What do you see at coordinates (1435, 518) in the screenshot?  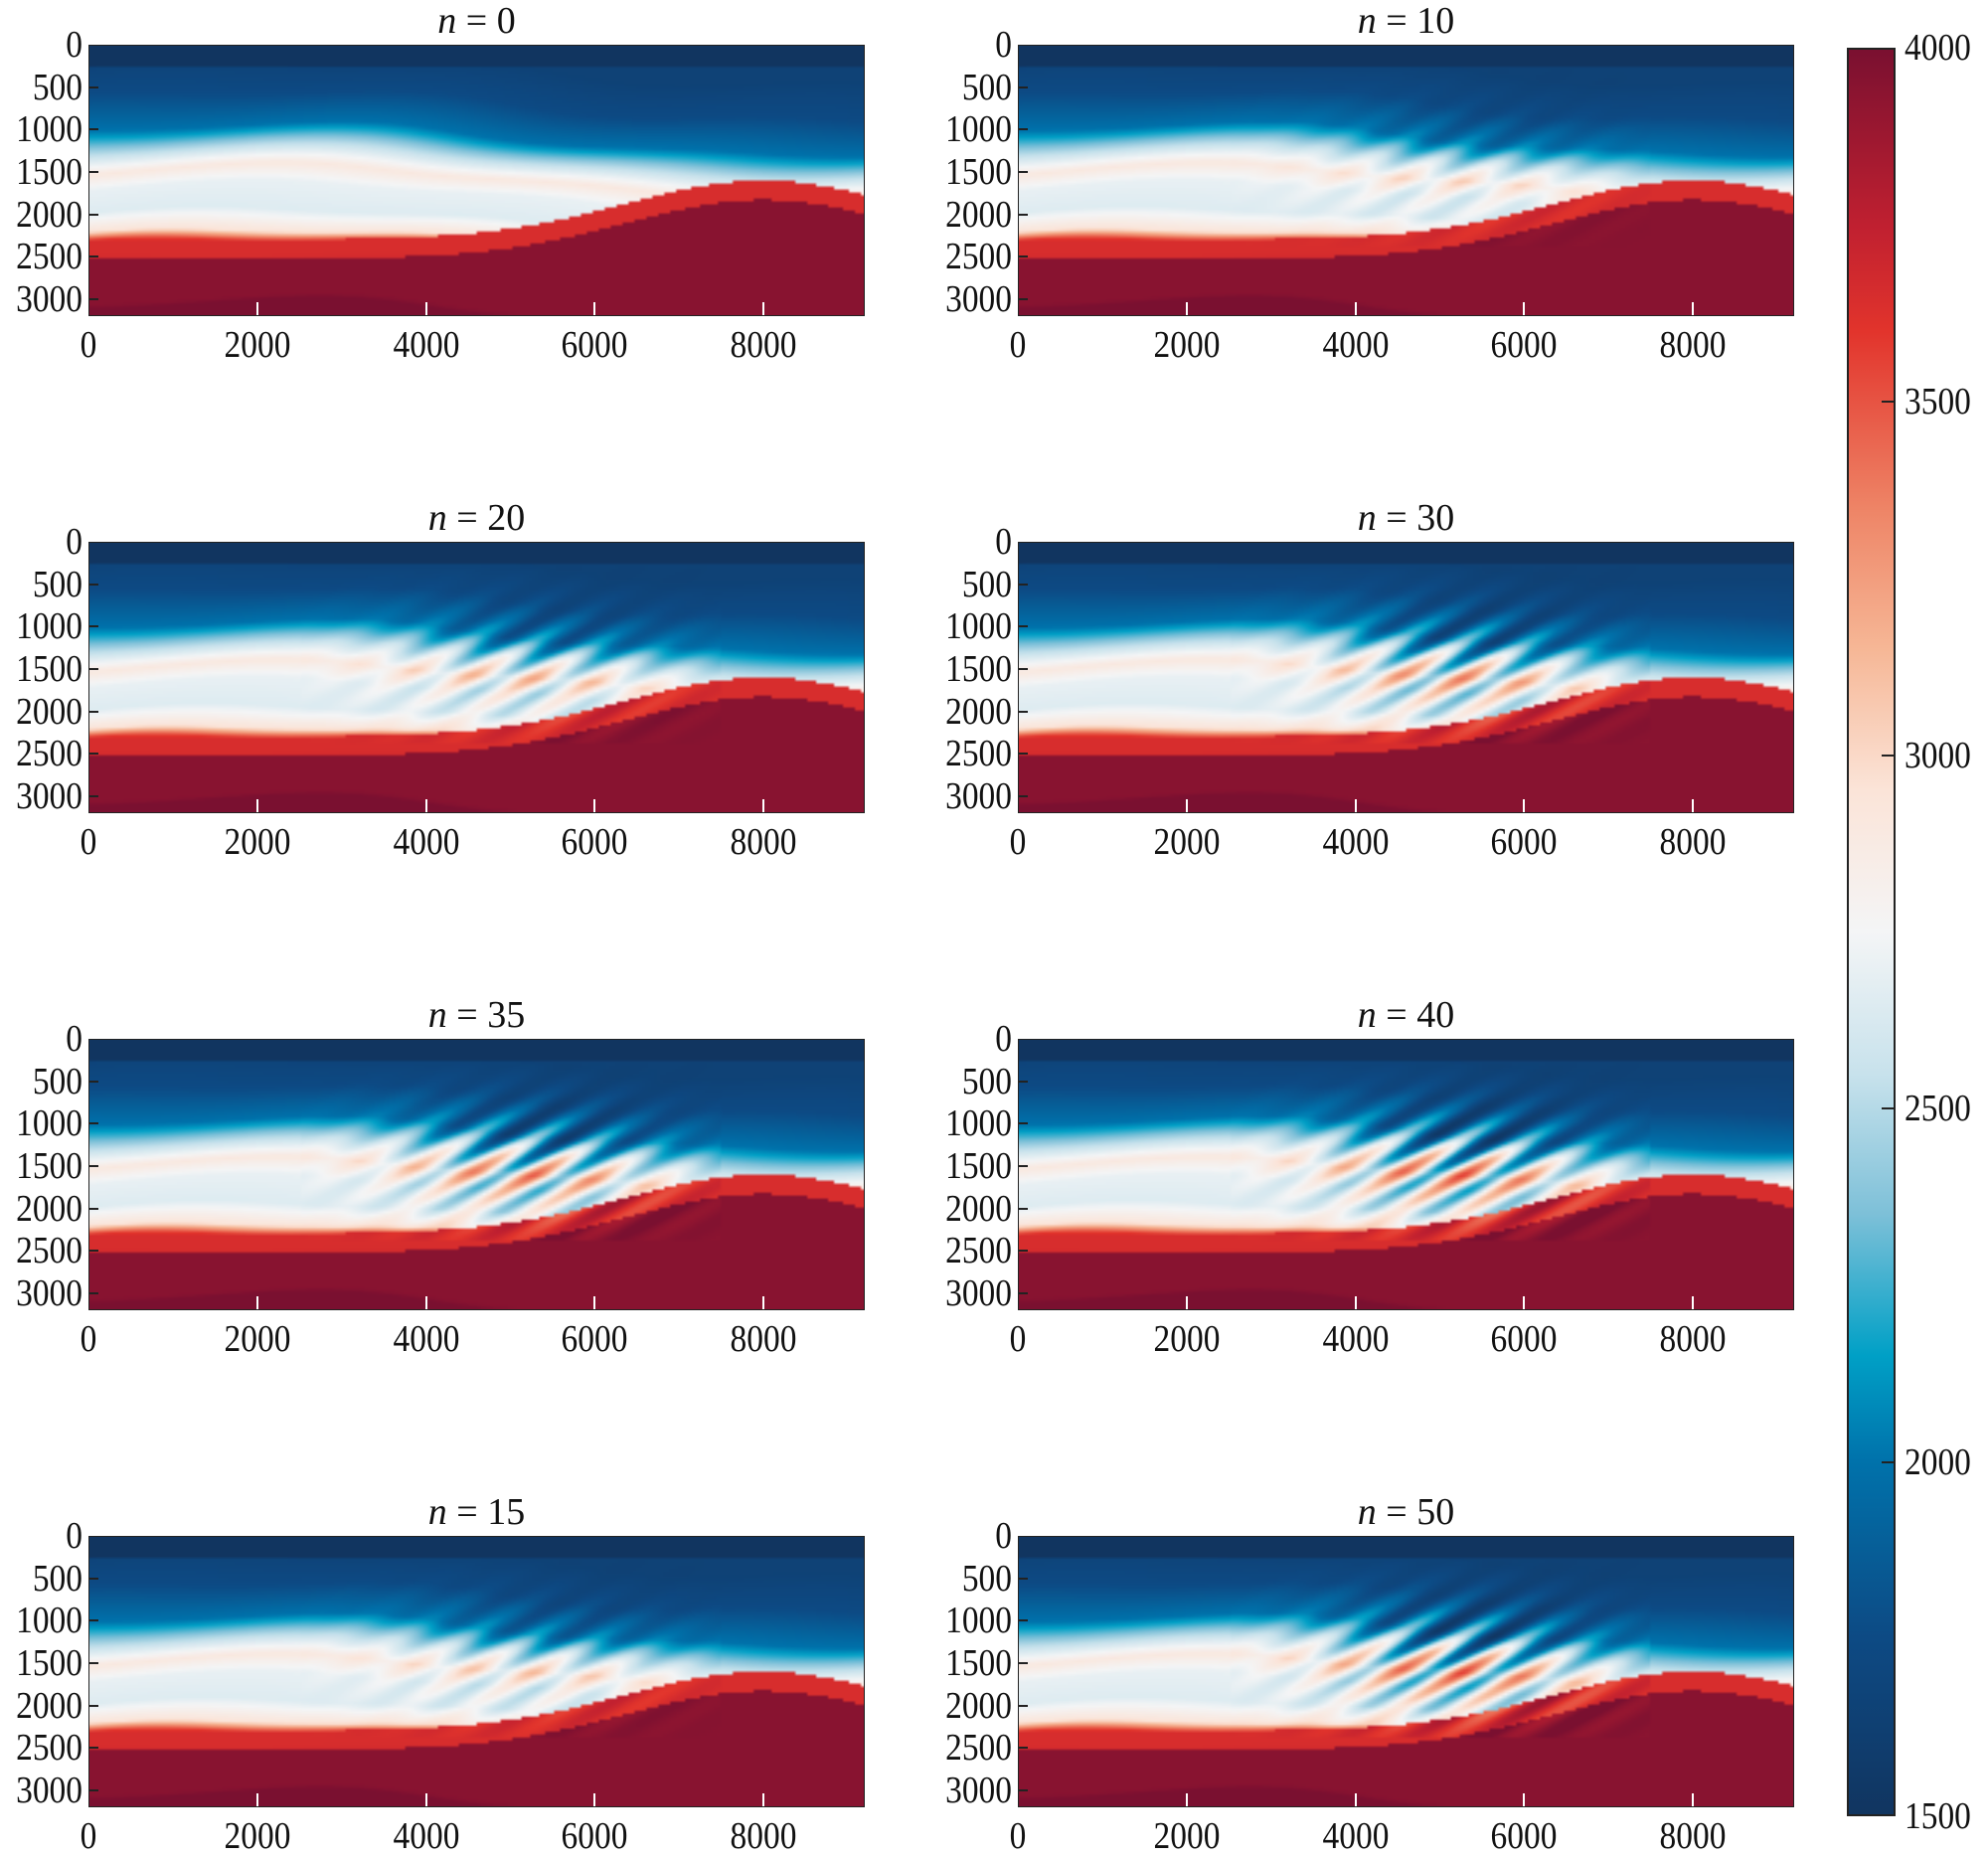 I see `title-value: 30` at bounding box center [1435, 518].